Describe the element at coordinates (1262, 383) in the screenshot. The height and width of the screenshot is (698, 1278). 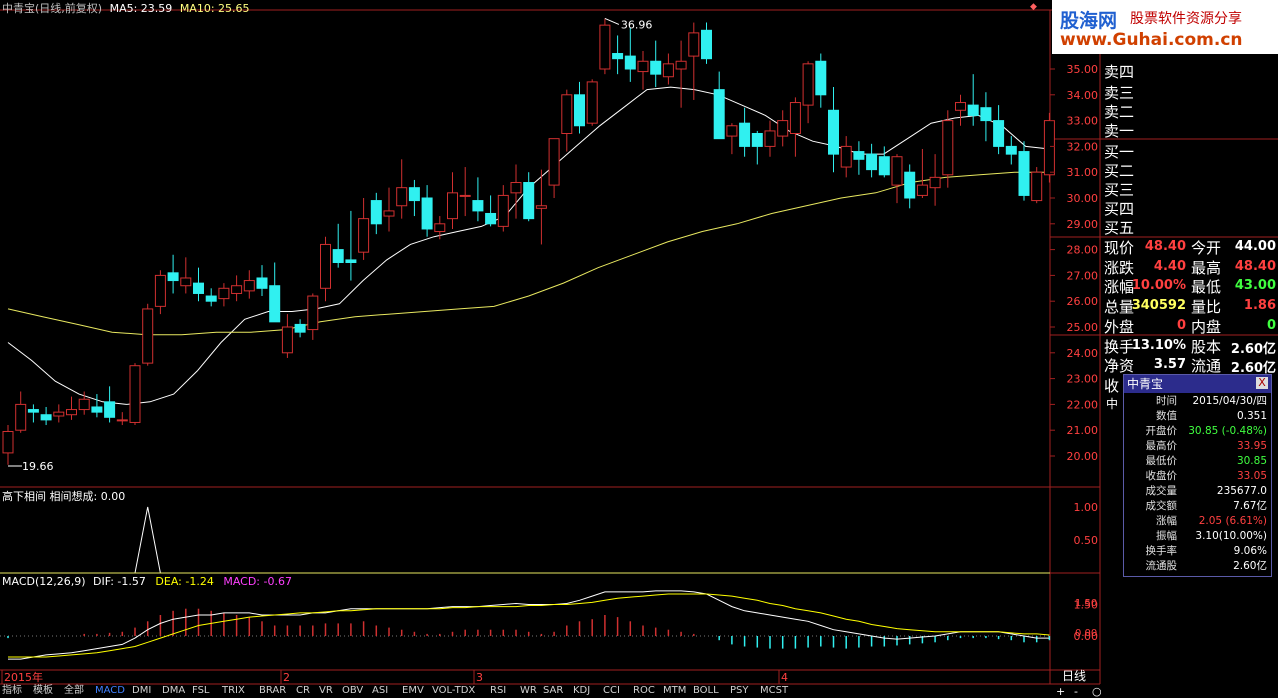
I see `close-icon: X` at that location.